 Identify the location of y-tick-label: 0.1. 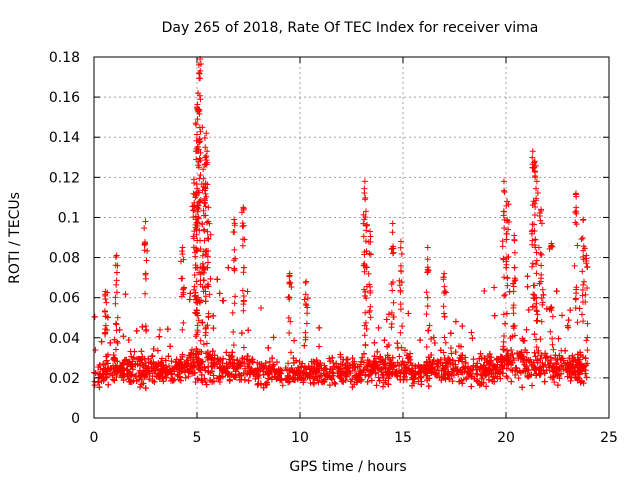
(69, 218).